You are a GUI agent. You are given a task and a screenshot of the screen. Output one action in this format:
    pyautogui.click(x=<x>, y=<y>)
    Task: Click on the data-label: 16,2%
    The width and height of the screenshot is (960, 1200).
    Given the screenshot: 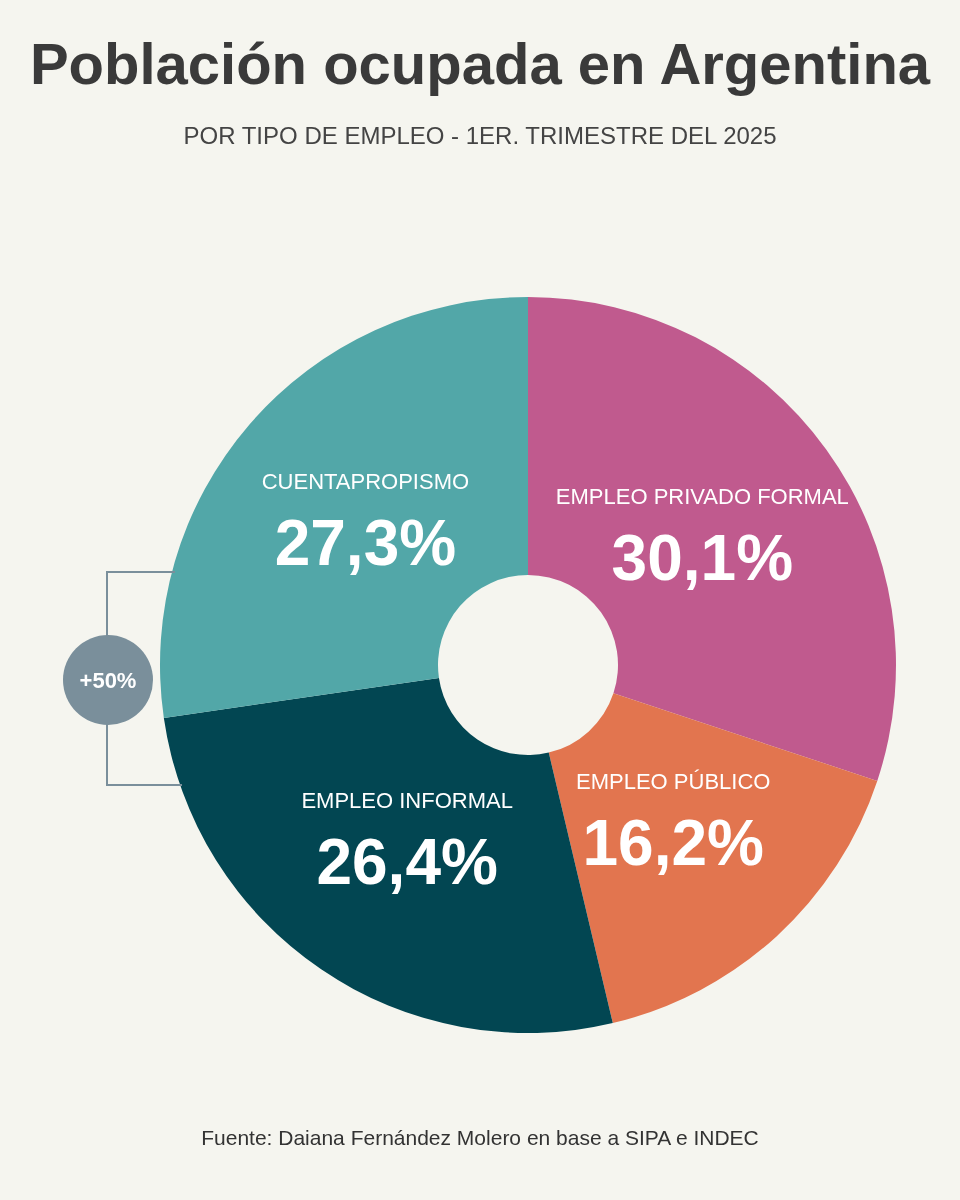 What is the action you would take?
    pyautogui.click(x=673, y=842)
    